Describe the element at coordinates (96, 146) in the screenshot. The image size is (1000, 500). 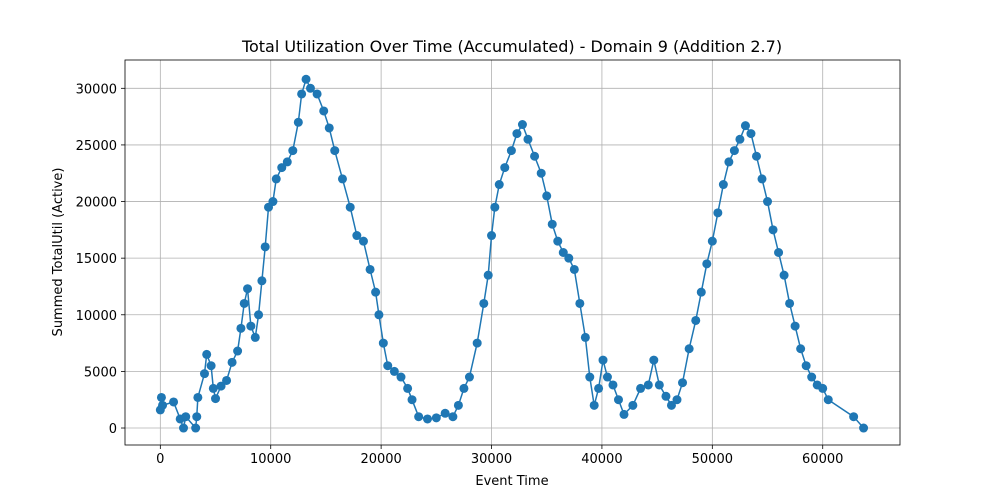
I see `y-tick-label: 25000` at that location.